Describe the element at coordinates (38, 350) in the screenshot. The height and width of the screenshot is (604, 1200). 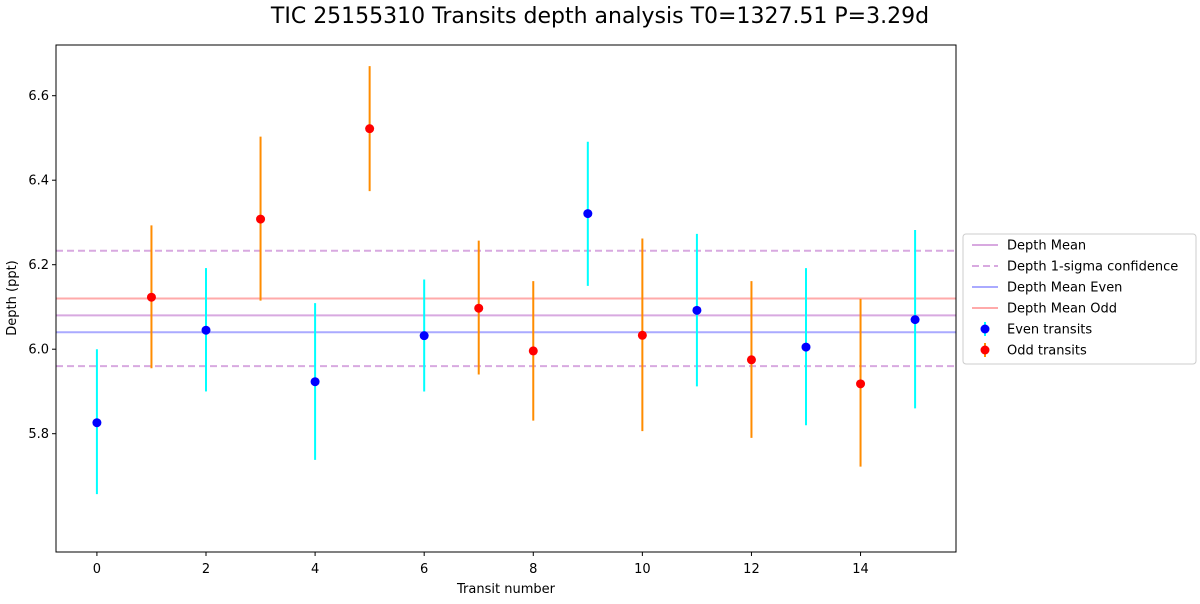
I see `y-tick-label-1: 6.0` at that location.